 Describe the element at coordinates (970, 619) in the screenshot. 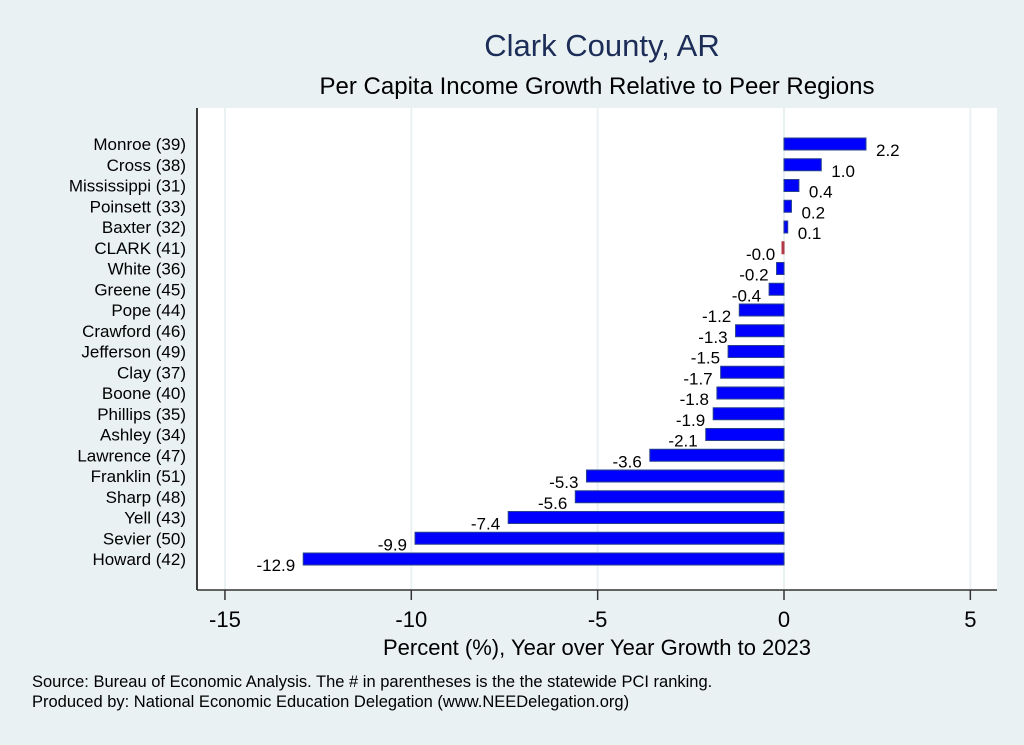

I see `x-tick-label: 5` at that location.